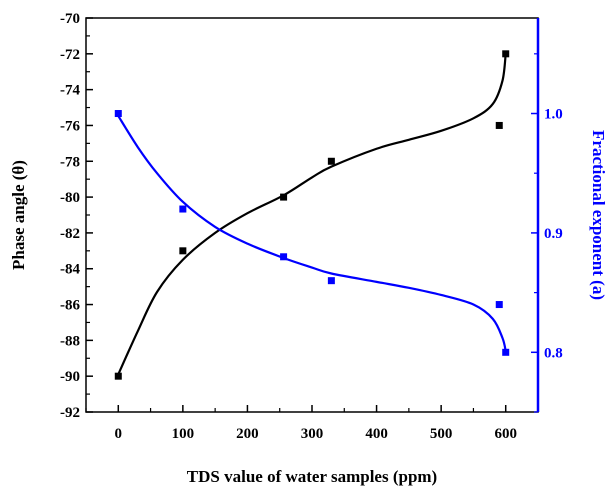 The image size is (608, 493). I want to click on y-right-axis-ticks: 0.8 0.9 1.0, so click(547, 233).